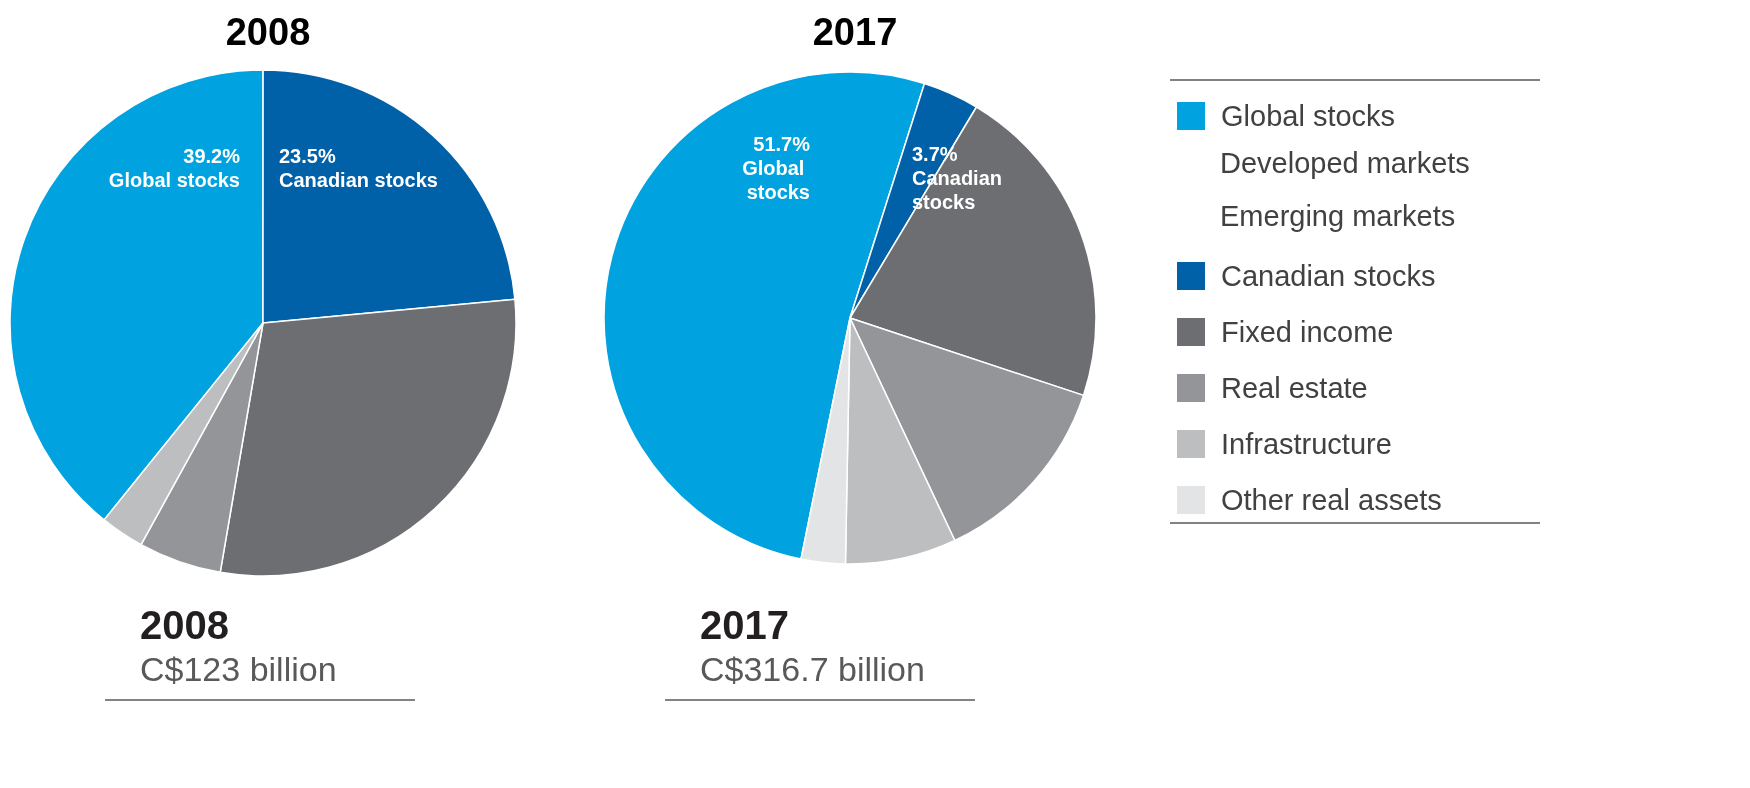 The height and width of the screenshot is (788, 1750). Describe the element at coordinates (812, 669) in the screenshot. I see `text: C$316.7 billion` at that location.